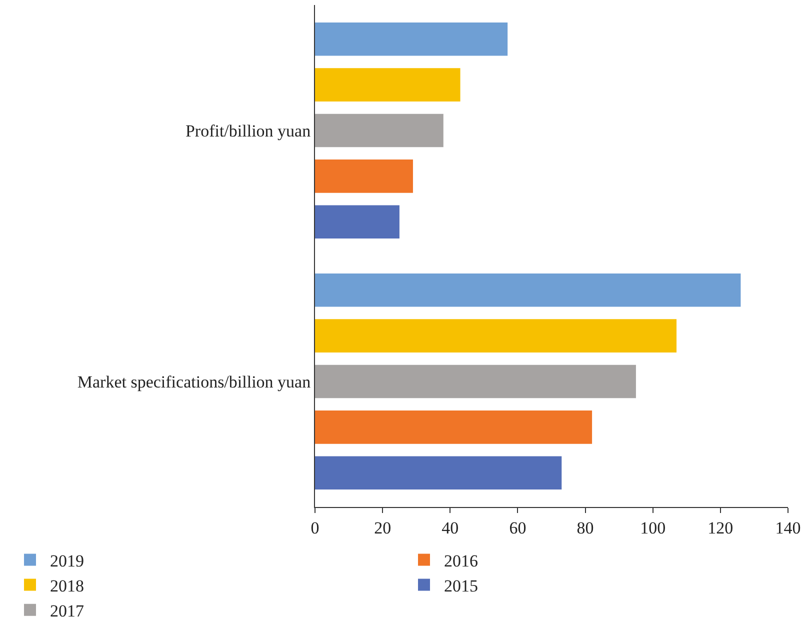  I want to click on x-tick-label: 60, so click(517, 528).